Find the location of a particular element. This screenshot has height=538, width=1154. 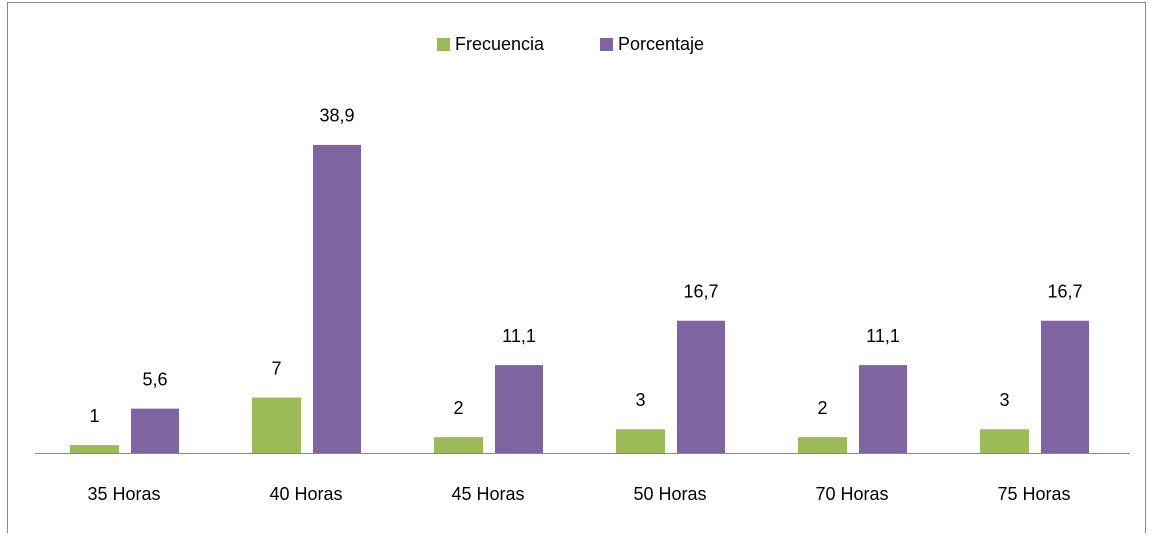

data-label: 7 is located at coordinates (276, 368).